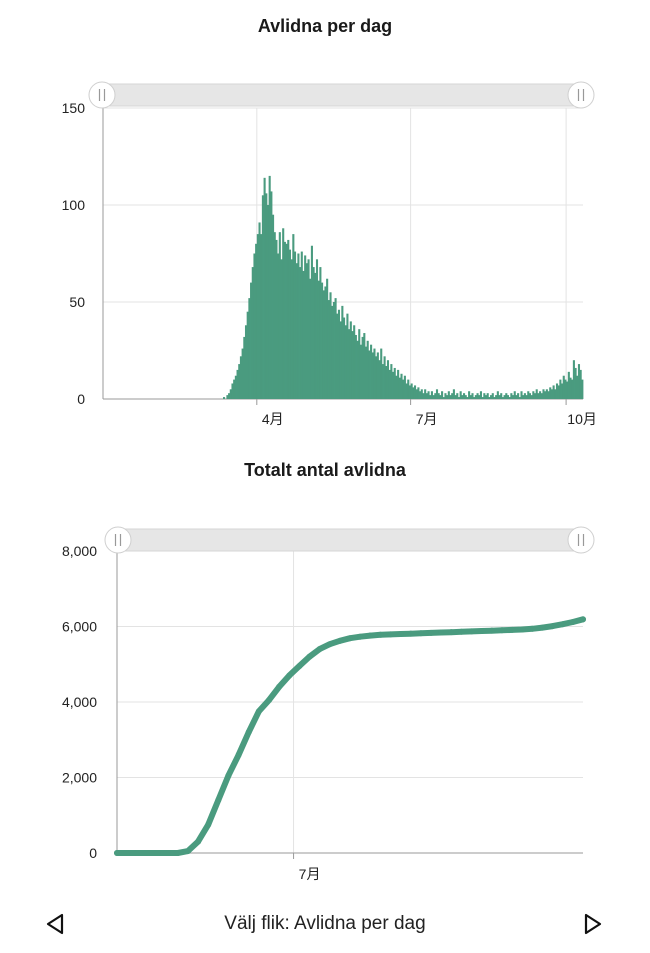  I want to click on previous-tab-button, so click(55, 924).